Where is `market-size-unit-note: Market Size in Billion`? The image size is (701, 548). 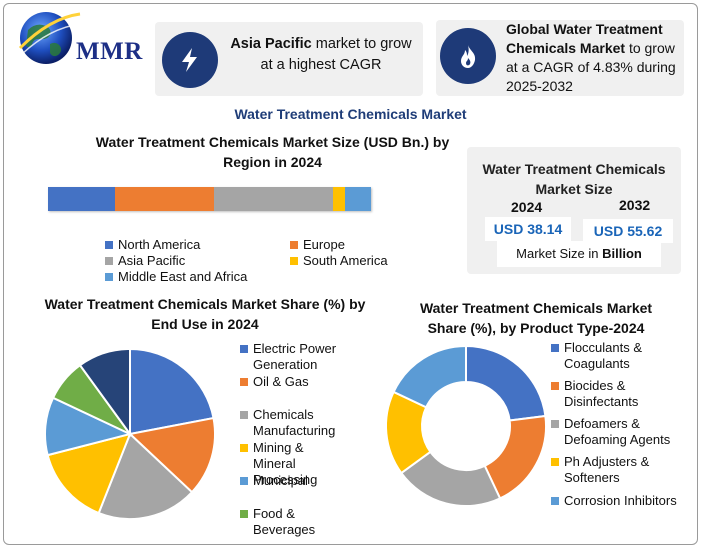 market-size-unit-note: Market Size in Billion is located at coordinates (579, 254).